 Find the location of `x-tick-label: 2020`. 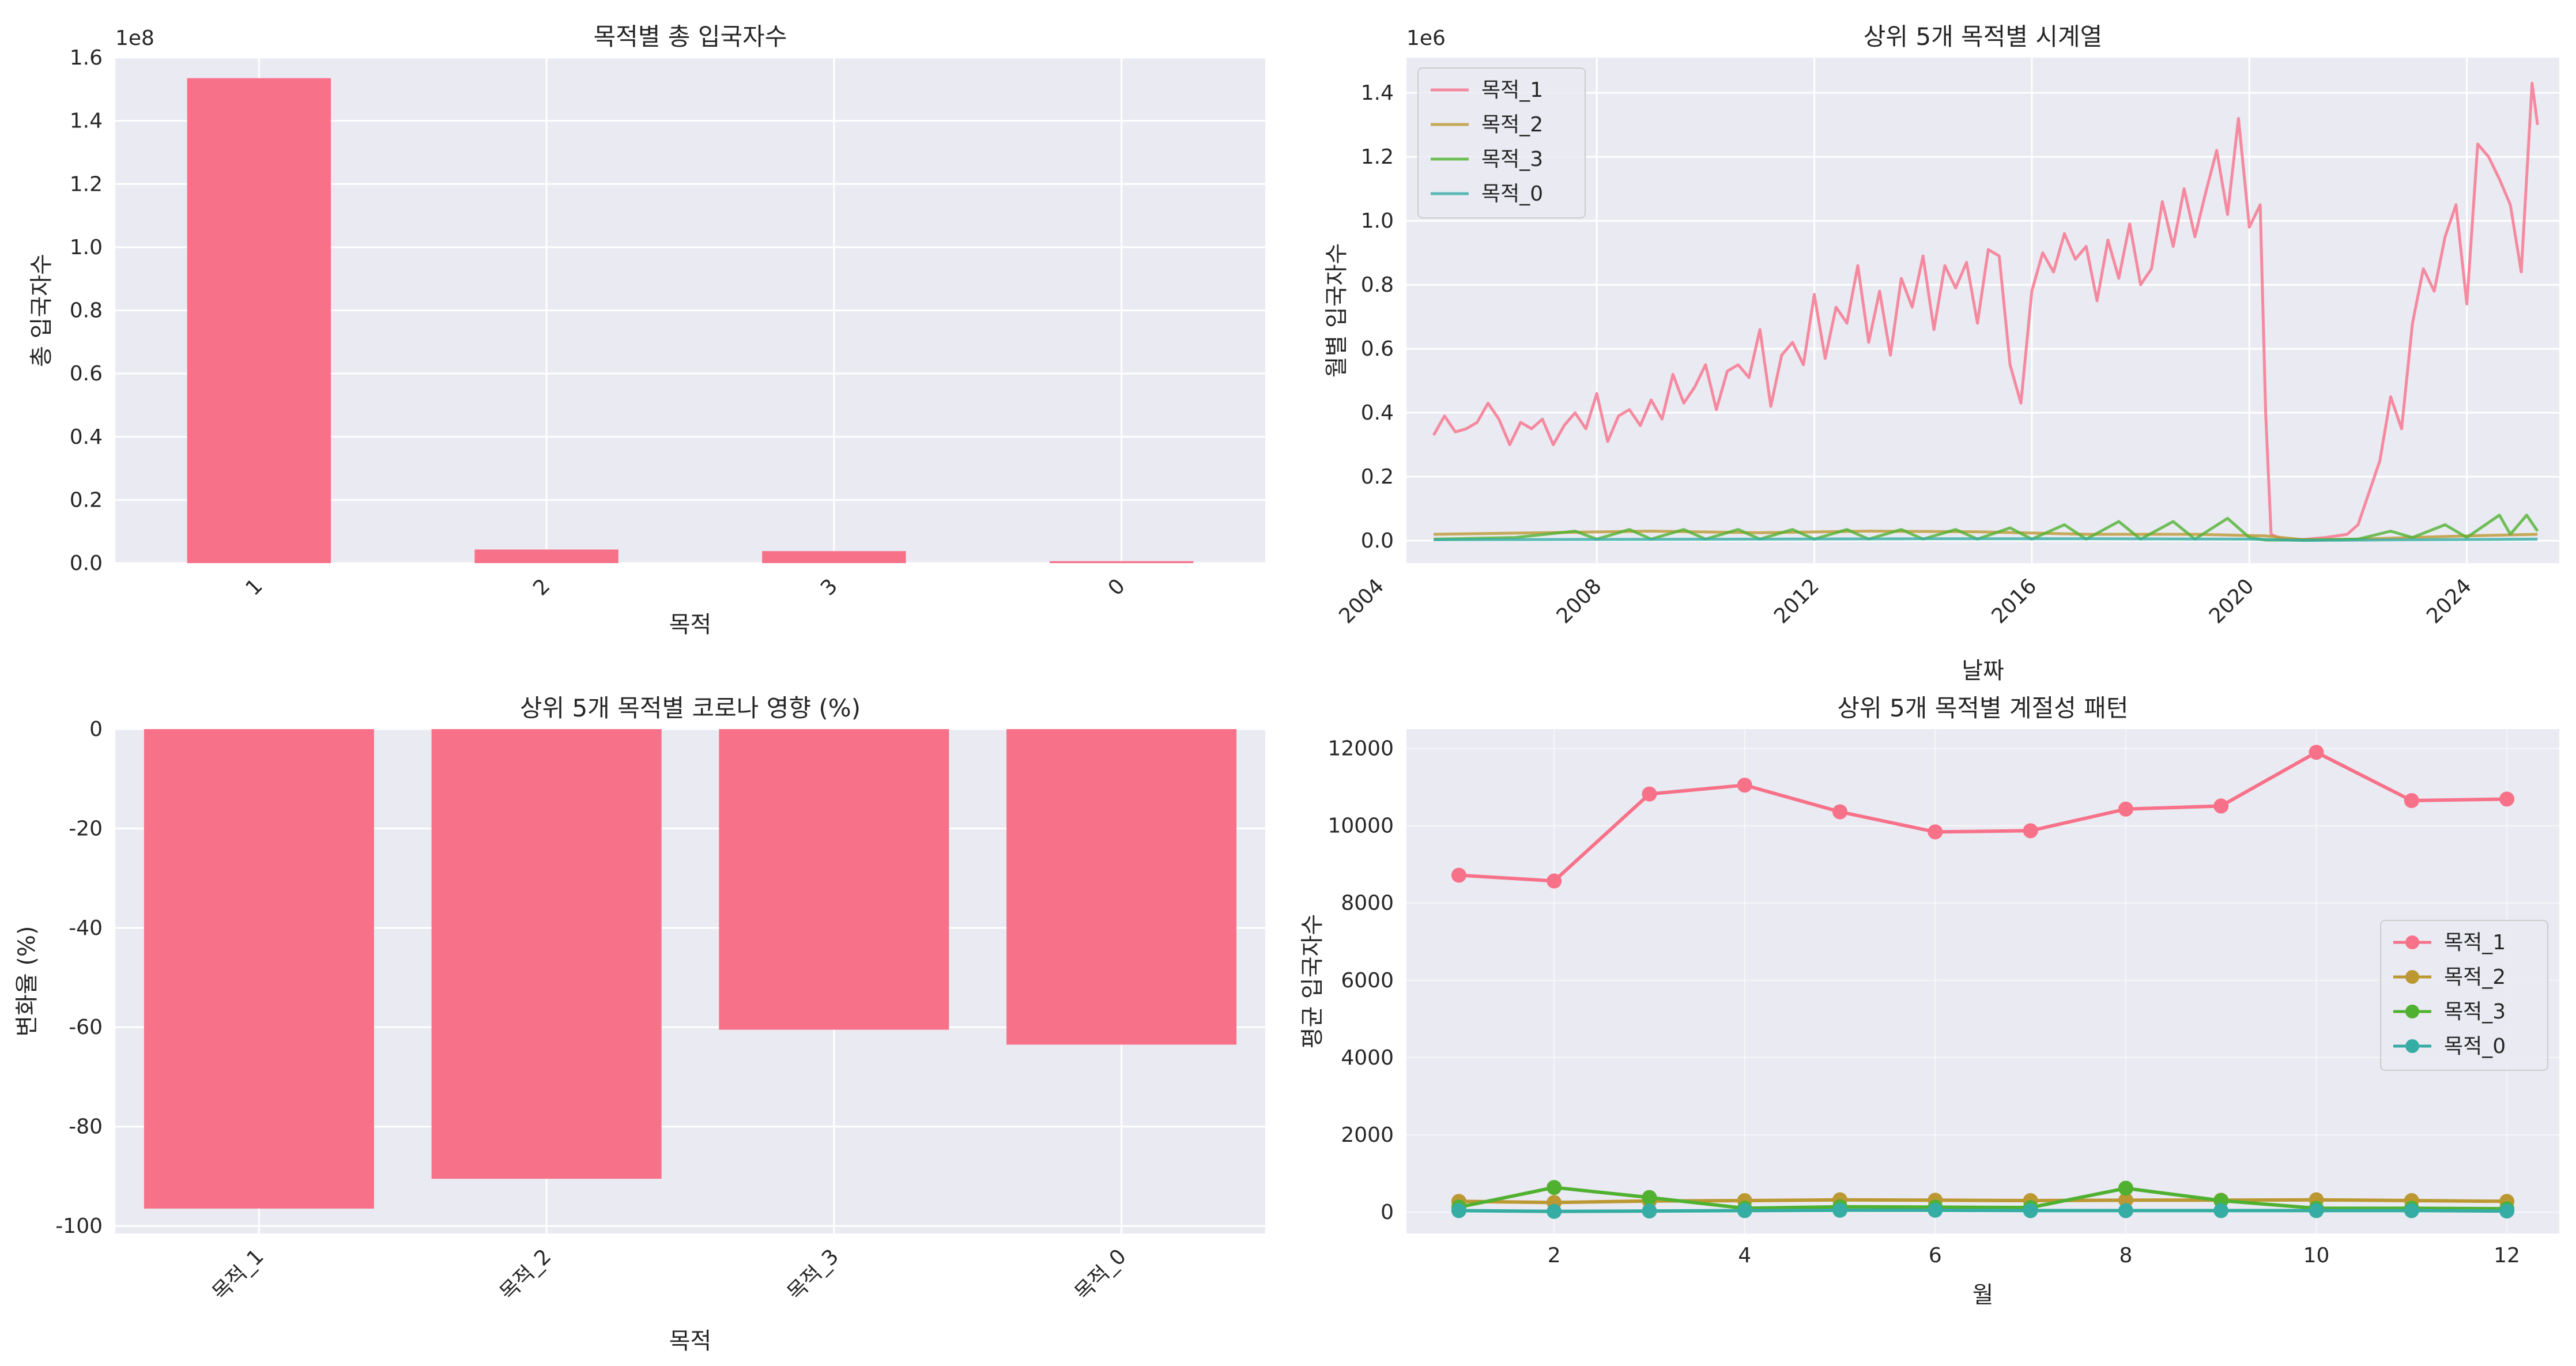

x-tick-label: 2020 is located at coordinates (2232, 601).